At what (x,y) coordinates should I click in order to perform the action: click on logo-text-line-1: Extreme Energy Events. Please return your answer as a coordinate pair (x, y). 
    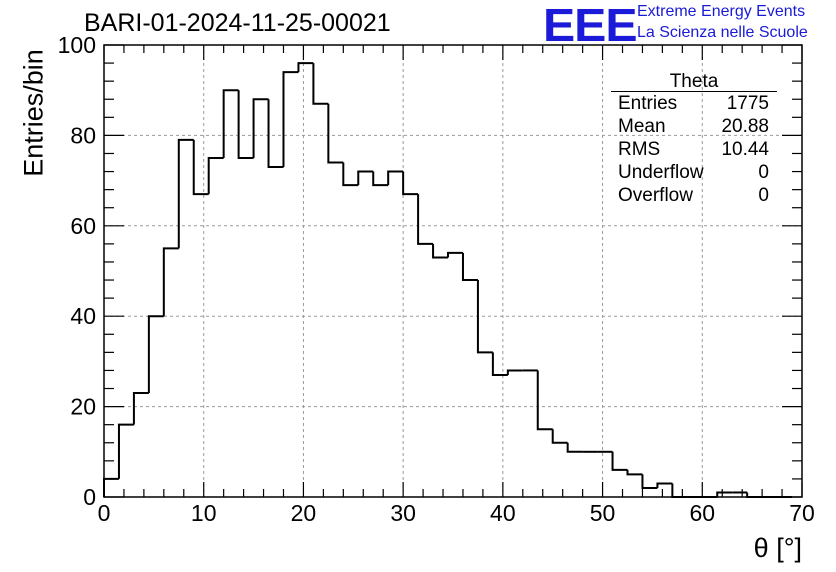
    Looking at the image, I should click on (721, 11).